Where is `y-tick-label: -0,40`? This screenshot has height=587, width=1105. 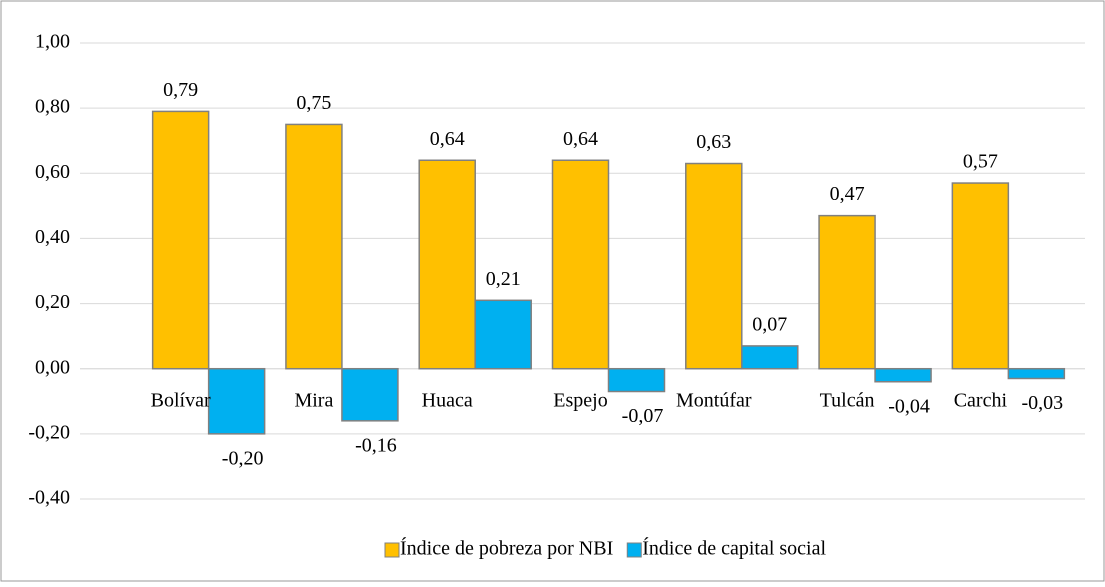
y-tick-label: -0,40 is located at coordinates (49, 498).